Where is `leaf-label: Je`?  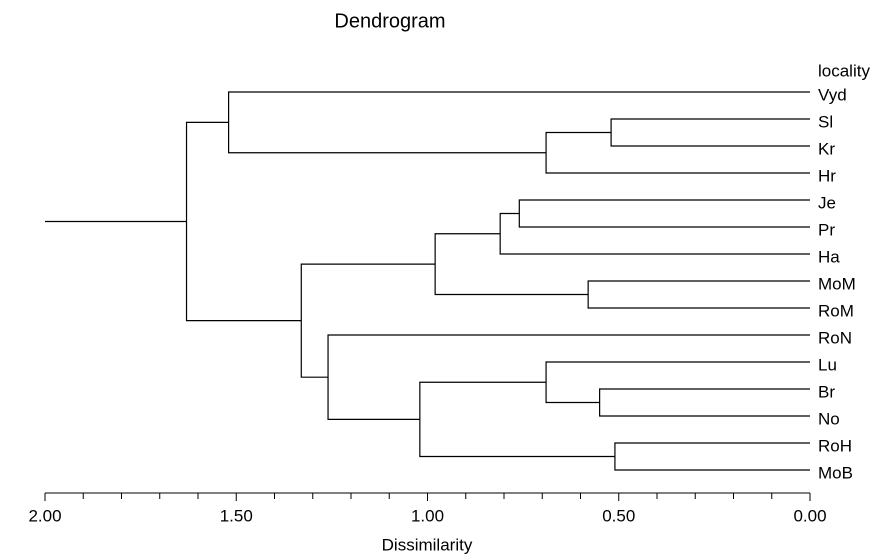 leaf-label: Je is located at coordinates (827, 202).